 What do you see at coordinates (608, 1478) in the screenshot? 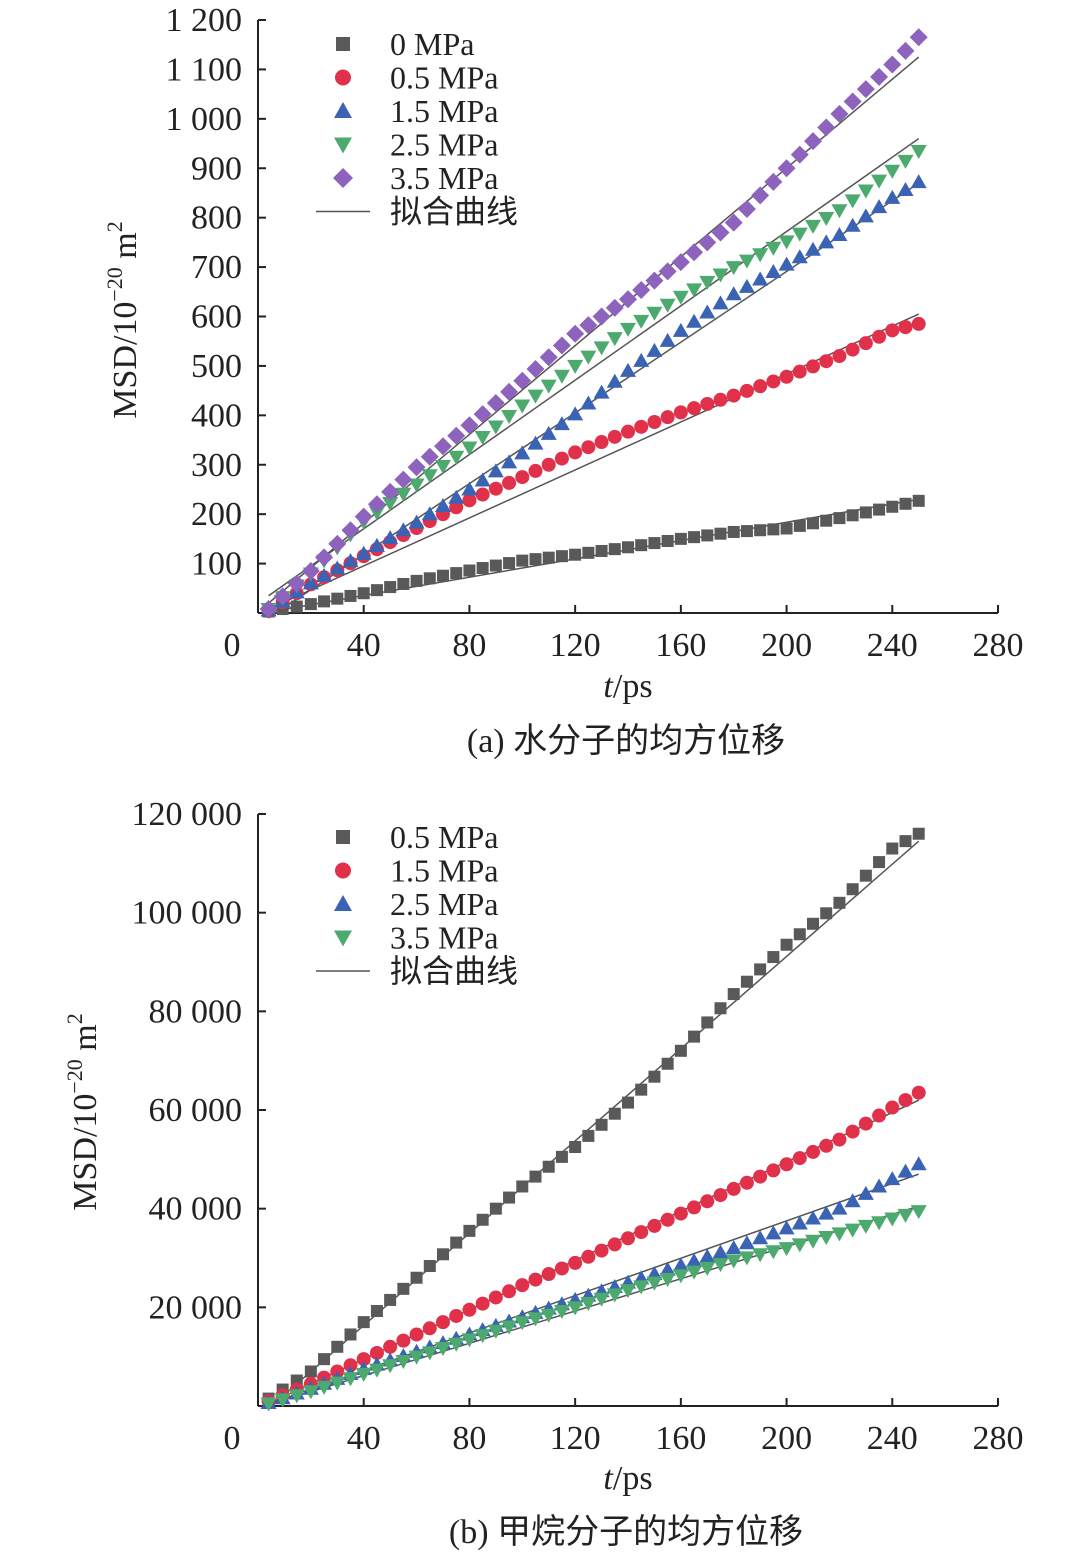
I see `panel-b-x-label-var: t` at bounding box center [608, 1478].